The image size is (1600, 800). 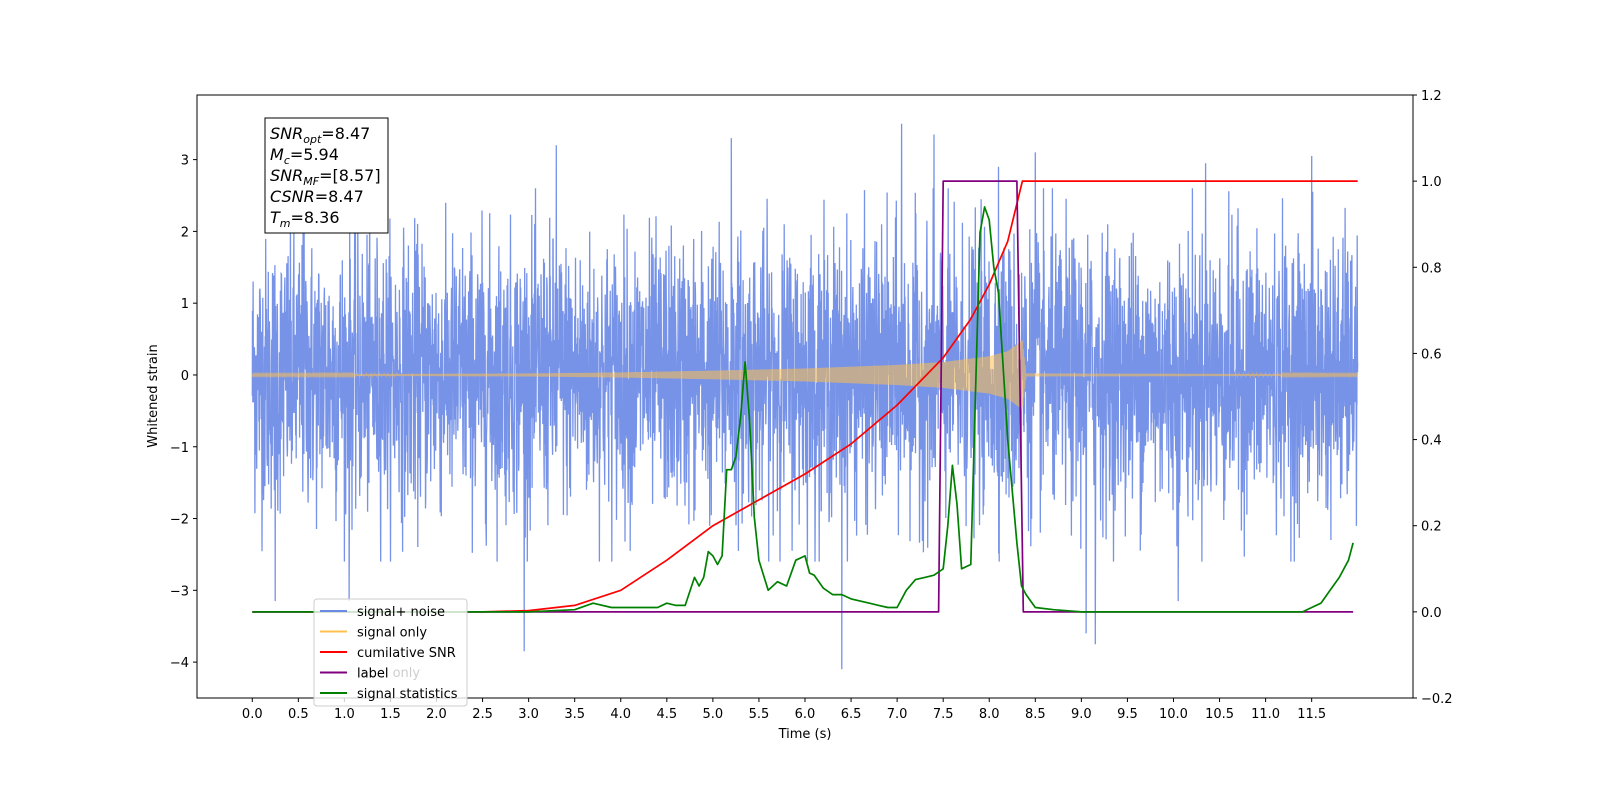 What do you see at coordinates (805, 375) in the screenshot?
I see `series-signal-only` at bounding box center [805, 375].